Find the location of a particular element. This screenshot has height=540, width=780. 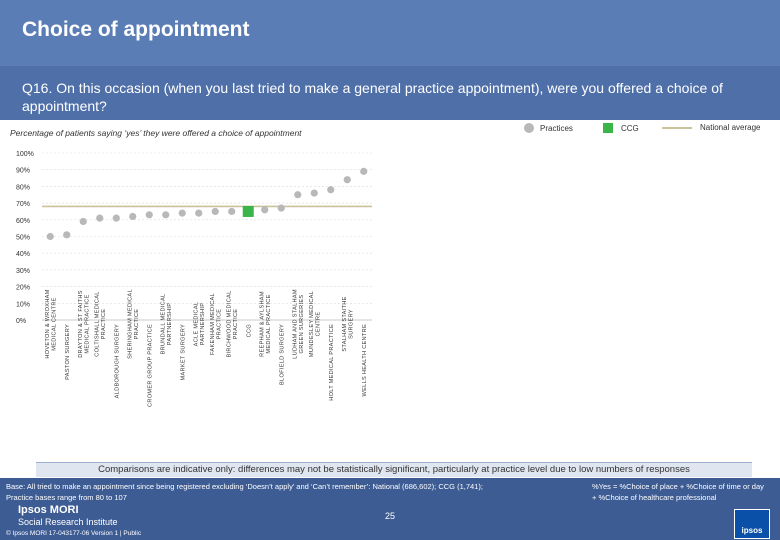

x-category-label: COLTISHALL MEDICALPRACTICE is located at coordinates (101, 323).